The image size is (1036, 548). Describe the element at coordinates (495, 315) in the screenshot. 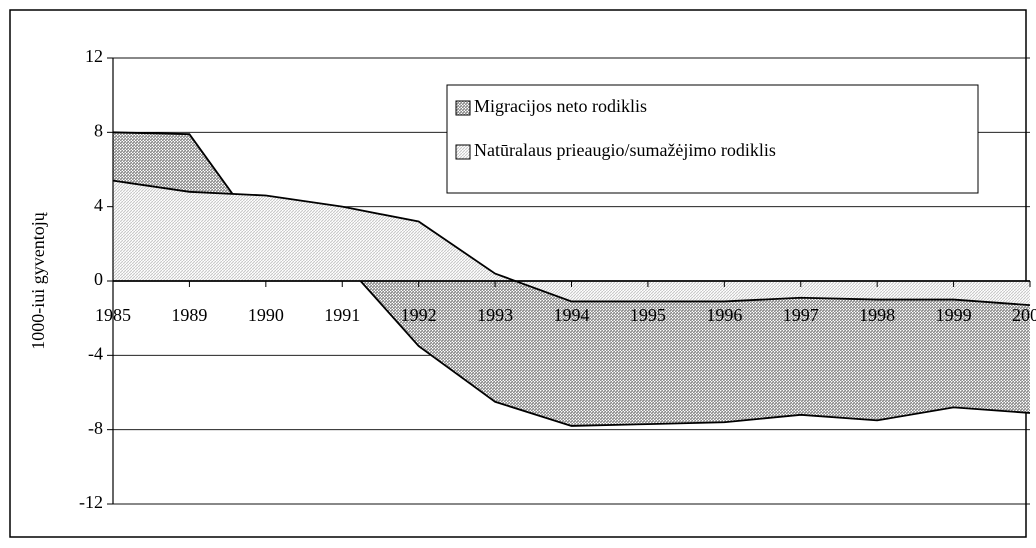

I see `x-tick-label: 1993` at that location.